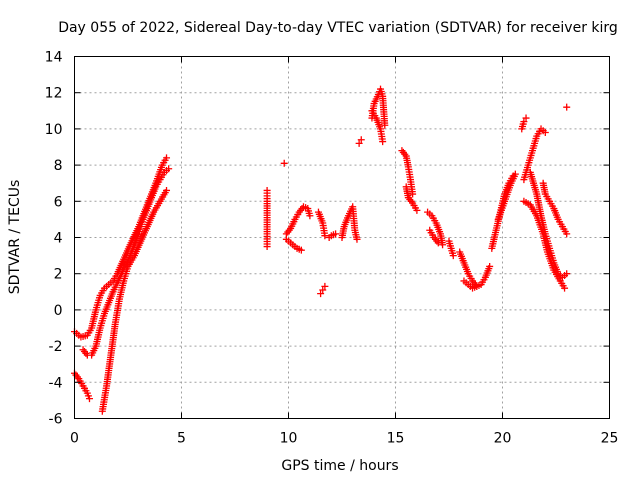 Image resolution: width=640 pixels, height=480 pixels. I want to click on y-tick-label: -2, so click(56, 347).